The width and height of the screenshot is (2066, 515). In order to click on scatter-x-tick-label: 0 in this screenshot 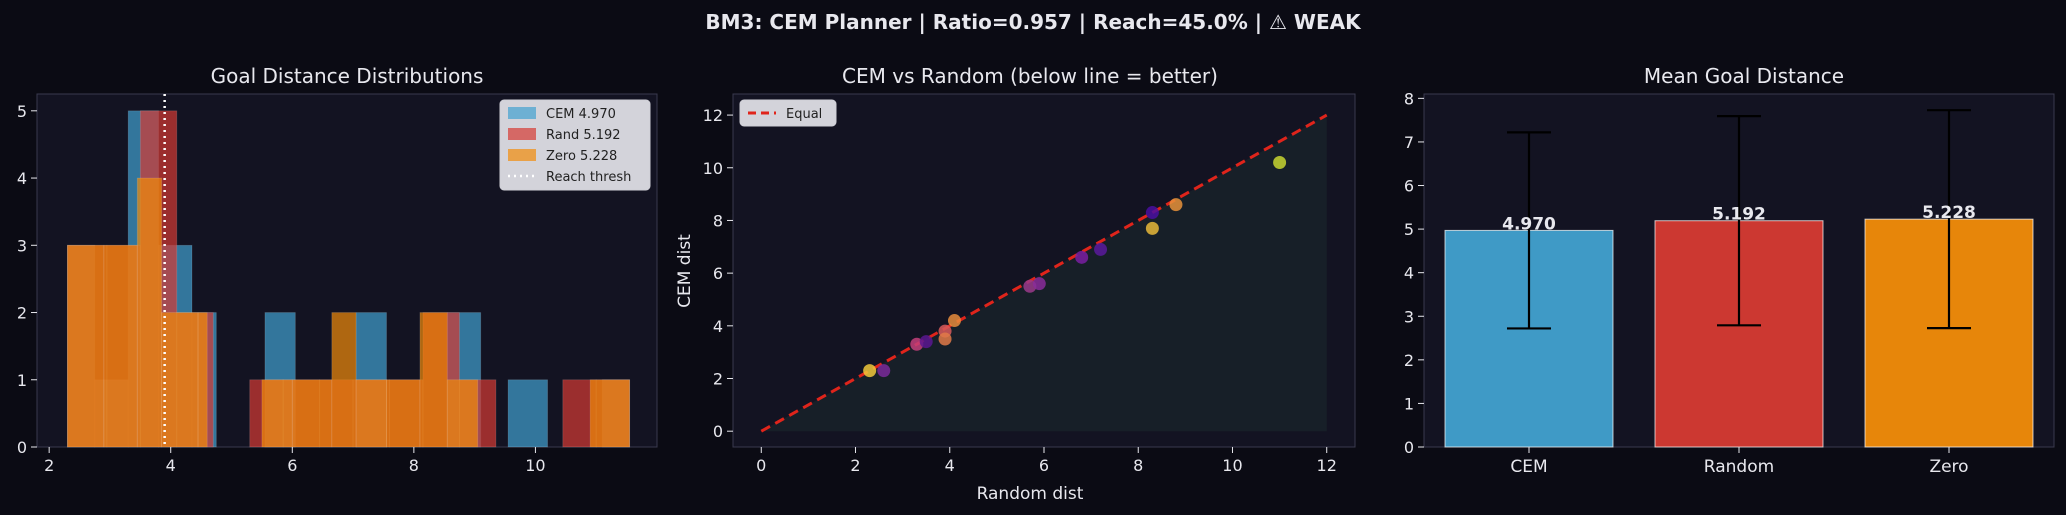, I will do `click(761, 465)`.